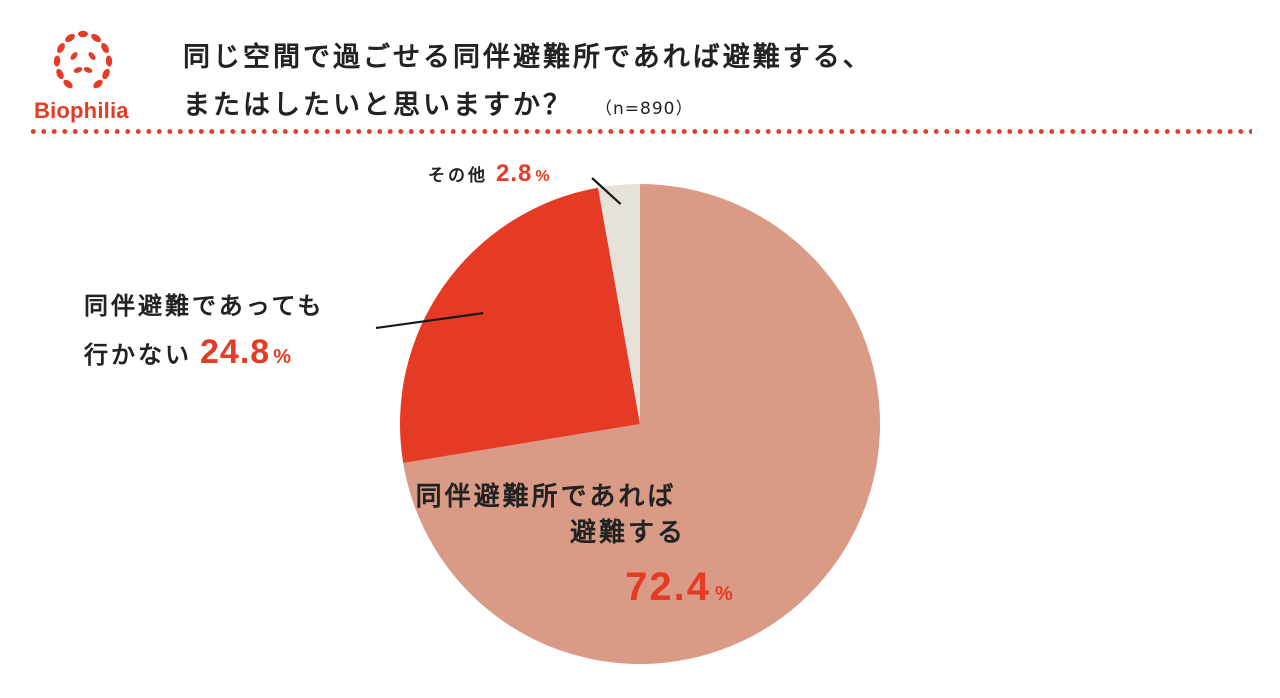 Image resolution: width=1280 pixels, height=698 pixels. Describe the element at coordinates (606, 191) in the screenshot. I see `slice-3-leader-line` at that location.